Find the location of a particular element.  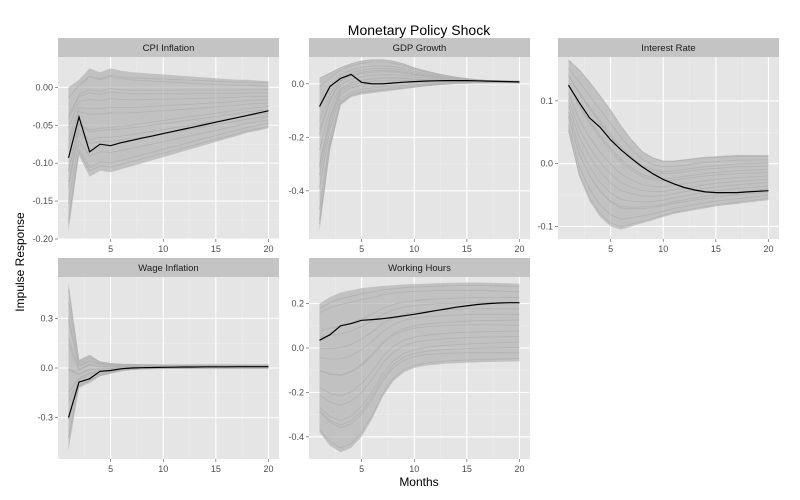

y-tick-label: 0.00 is located at coordinates (44, 87).